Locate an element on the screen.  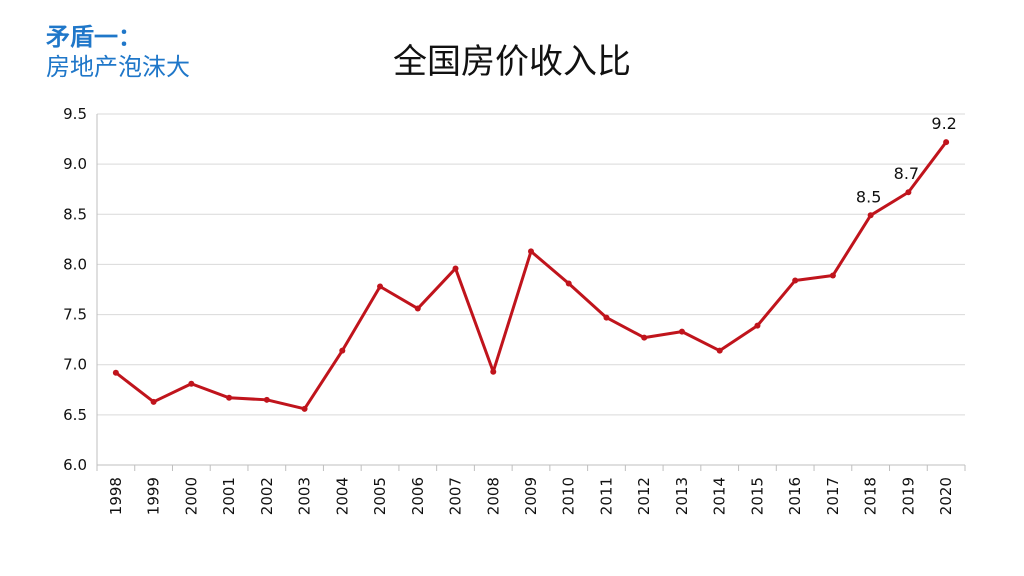
x-tick-label: 2014 is located at coordinates (720, 496).